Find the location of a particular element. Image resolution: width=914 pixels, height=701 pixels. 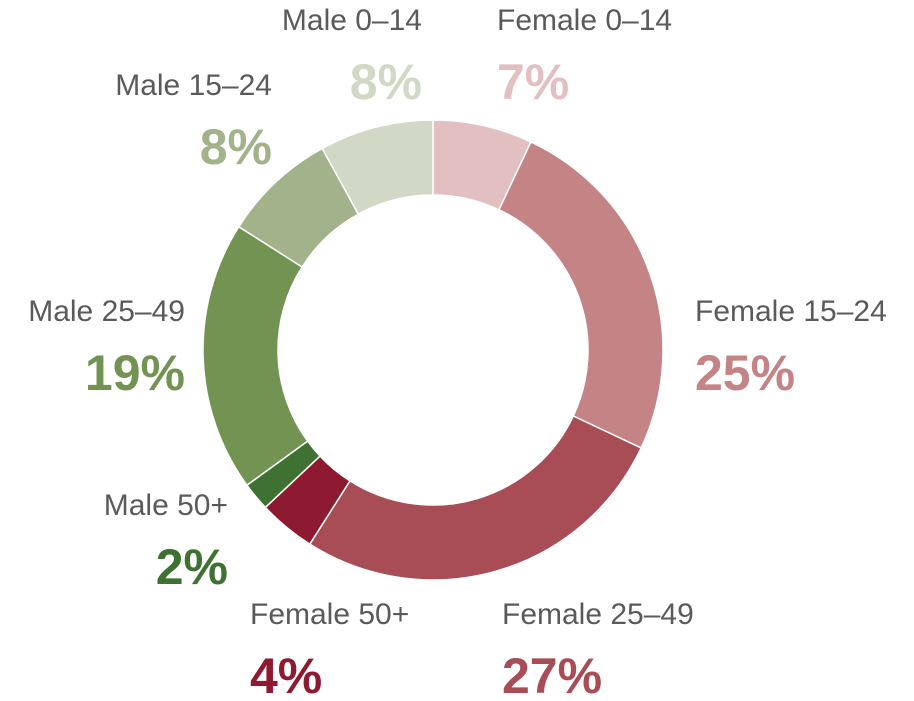

slice-value-label: 2% is located at coordinates (192, 567).